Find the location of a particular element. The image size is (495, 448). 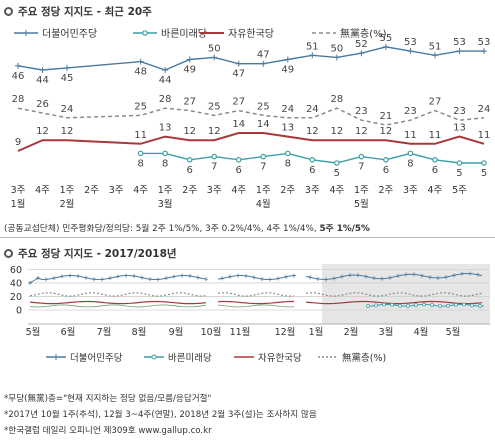

chart2-legend: 더불어민주당 바른미래당 자유한국당 無黨층(%) is located at coordinates (216, 358).